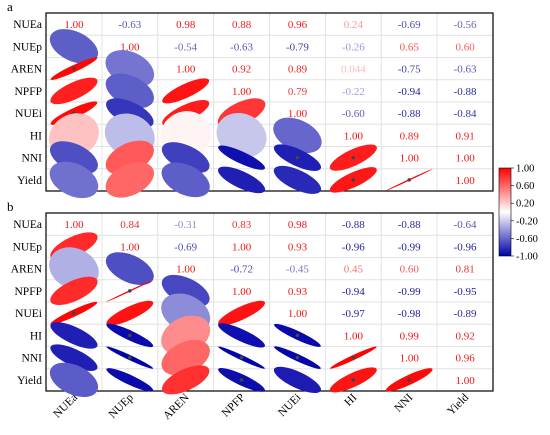 The image size is (550, 435). What do you see at coordinates (527, 221) in the screenshot?
I see `colorbar-tick-label: -0.20` at bounding box center [527, 221].